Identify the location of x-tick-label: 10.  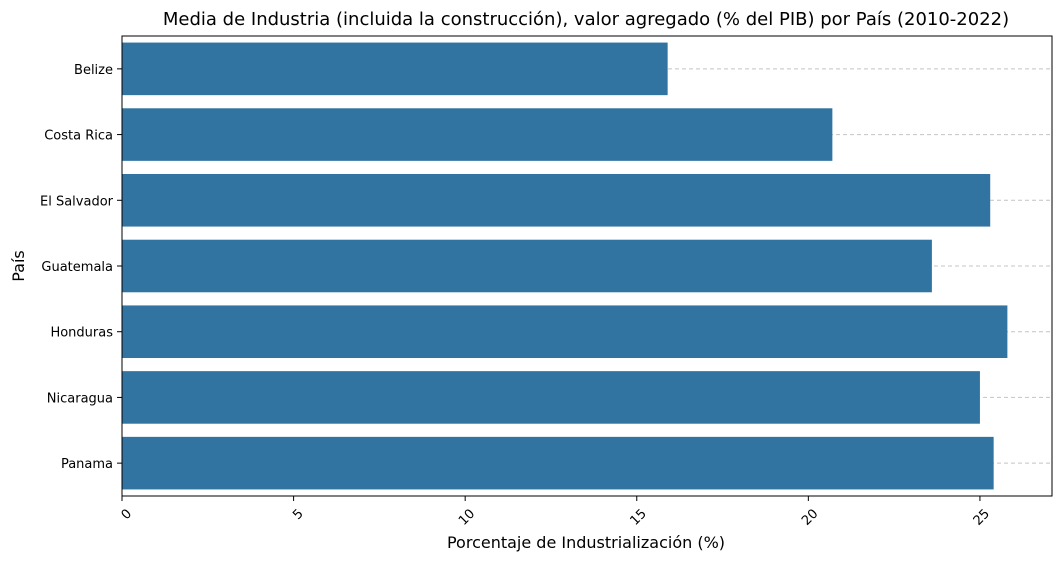
(467, 517).